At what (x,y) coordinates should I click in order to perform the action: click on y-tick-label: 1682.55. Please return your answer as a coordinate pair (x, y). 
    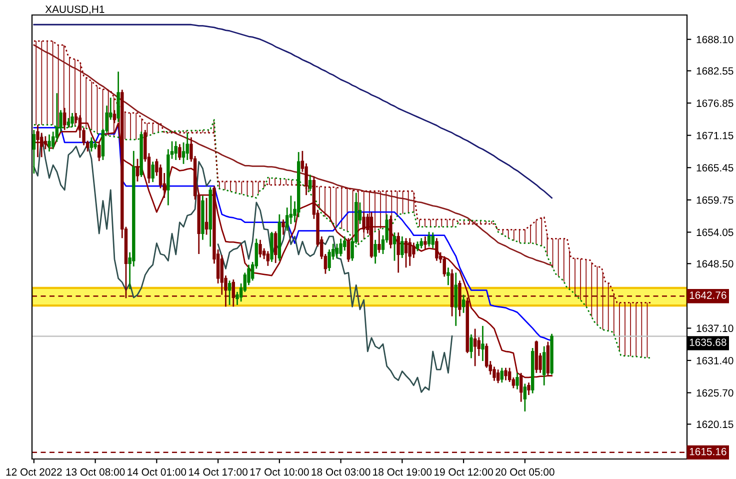
    Looking at the image, I should click on (715, 71).